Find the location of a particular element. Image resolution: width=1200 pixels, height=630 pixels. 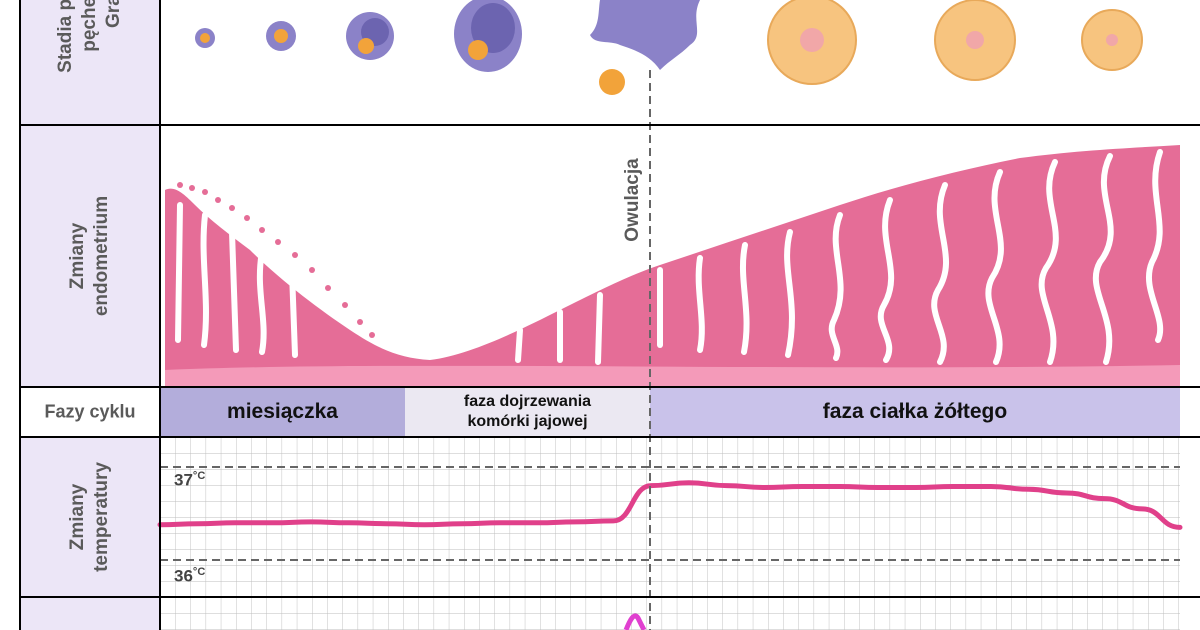

phases-label-text: Fazy cyklu is located at coordinates (90, 411).